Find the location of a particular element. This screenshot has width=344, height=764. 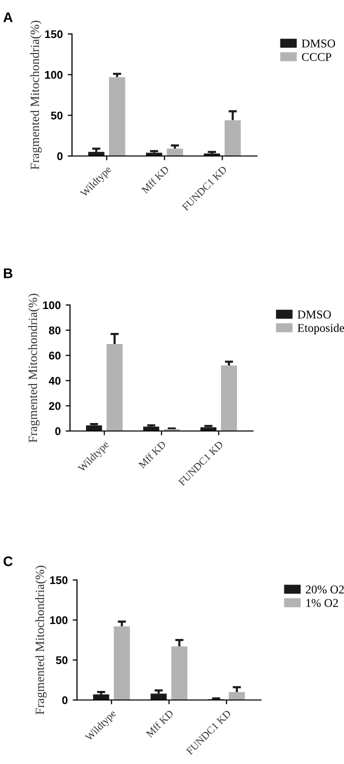

y-tick-label: 60 is located at coordinates (55, 356).